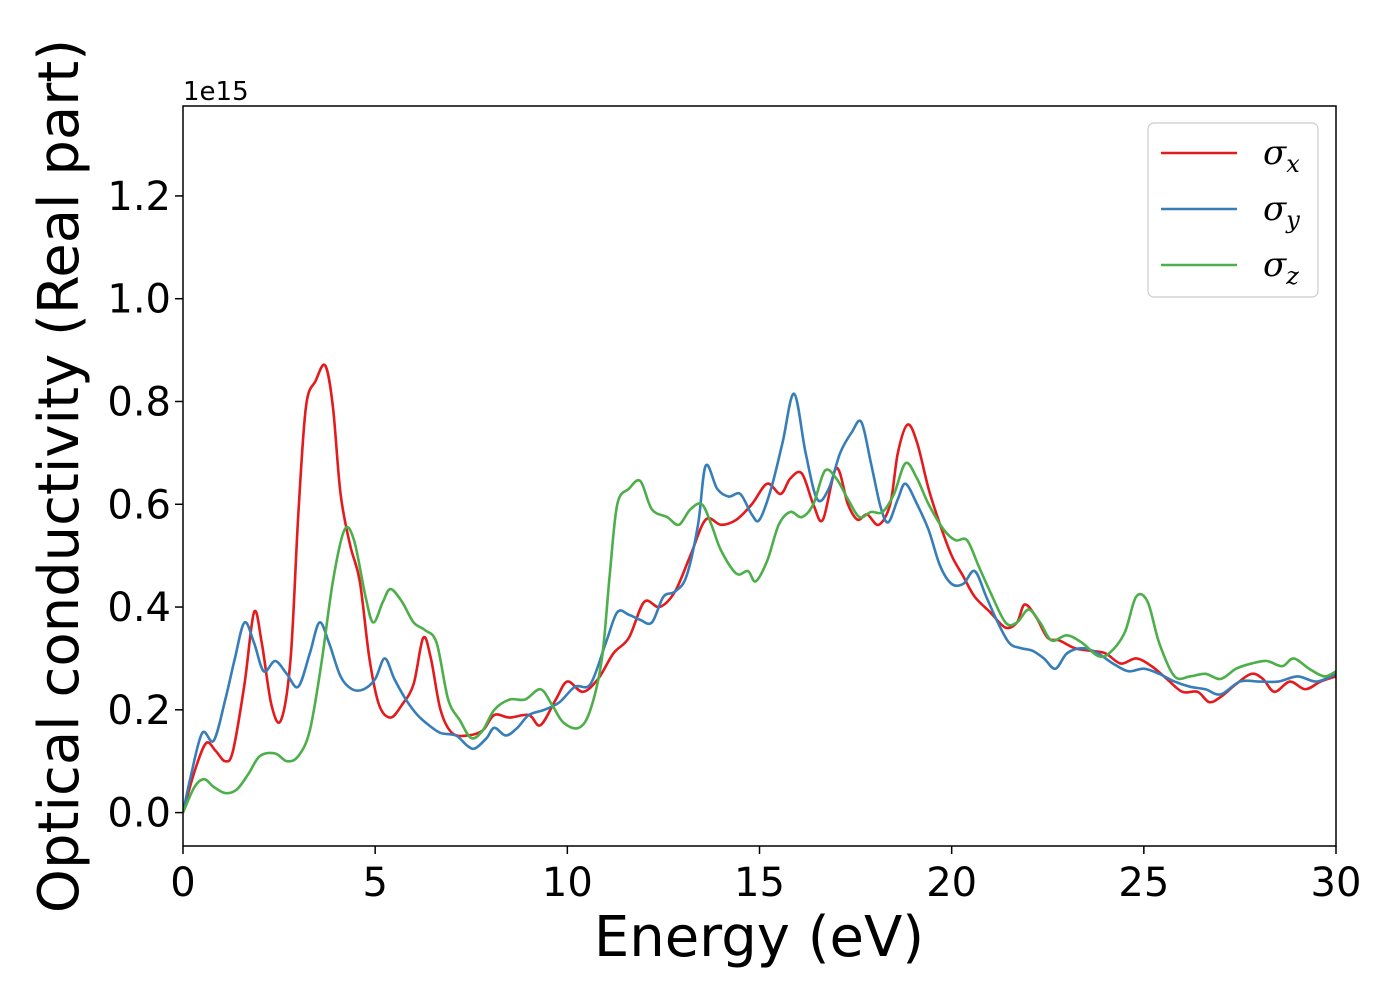  What do you see at coordinates (139, 197) in the screenshot?
I see `y-tick-label: 1.2` at bounding box center [139, 197].